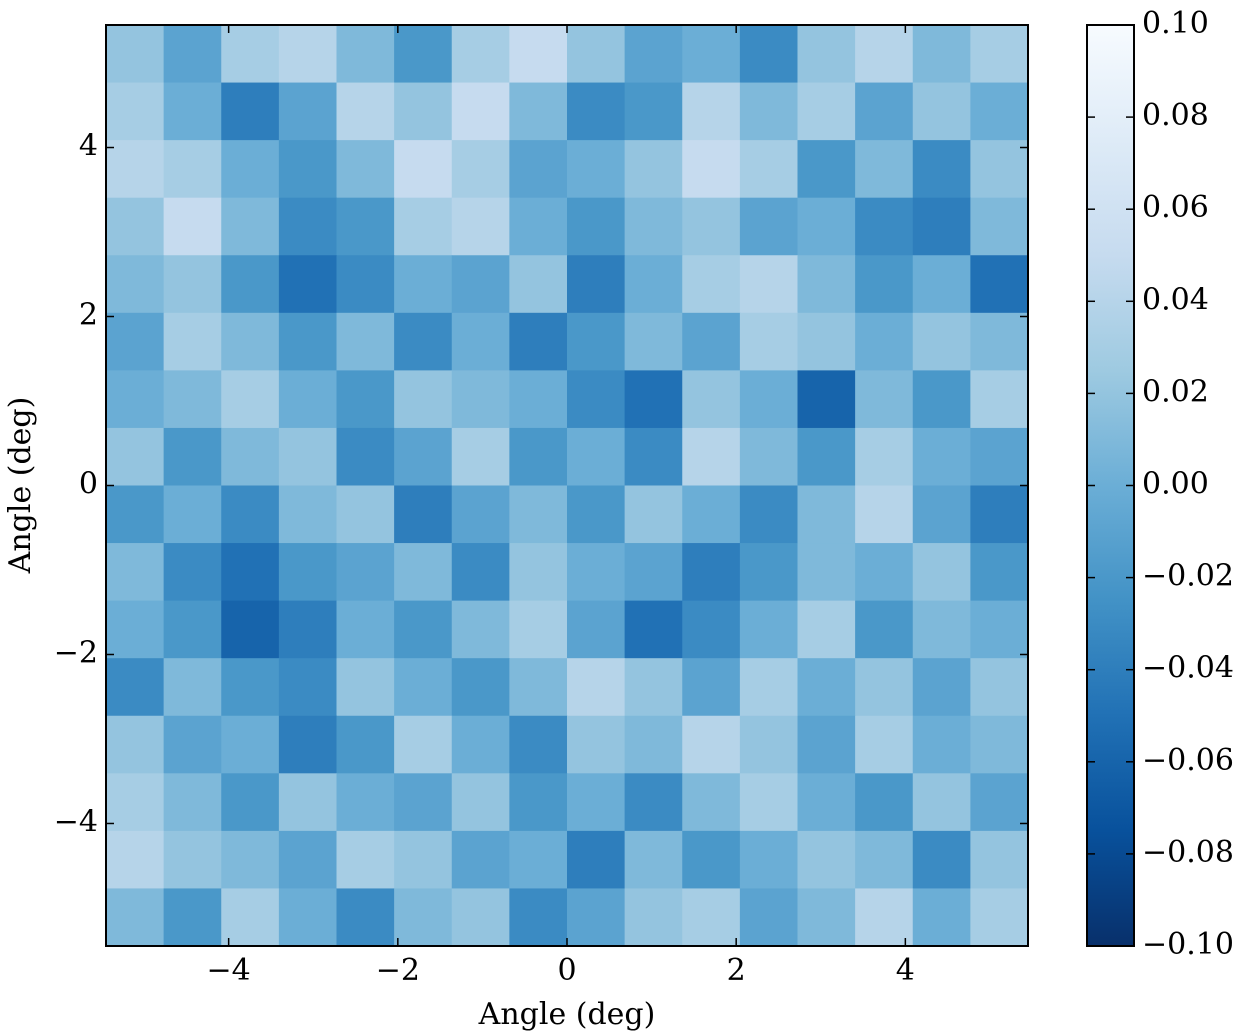  Describe the element at coordinates (88, 315) in the screenshot. I see `y-tick-label: 2` at that location.